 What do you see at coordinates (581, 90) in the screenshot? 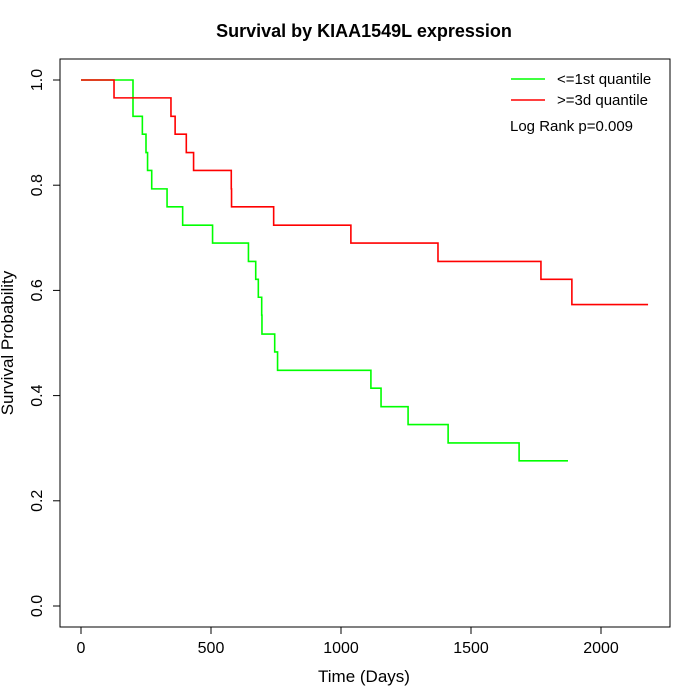
I see `legend: <=1st quantile >=3d quantile` at bounding box center [581, 90].